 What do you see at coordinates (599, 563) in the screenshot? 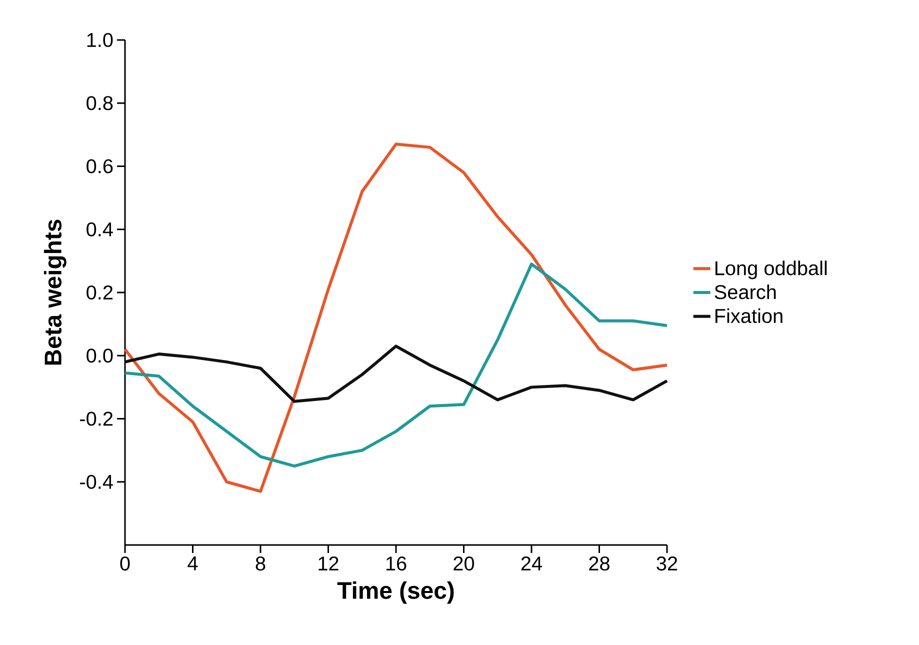
I see `x-tick-label: 28` at bounding box center [599, 563].